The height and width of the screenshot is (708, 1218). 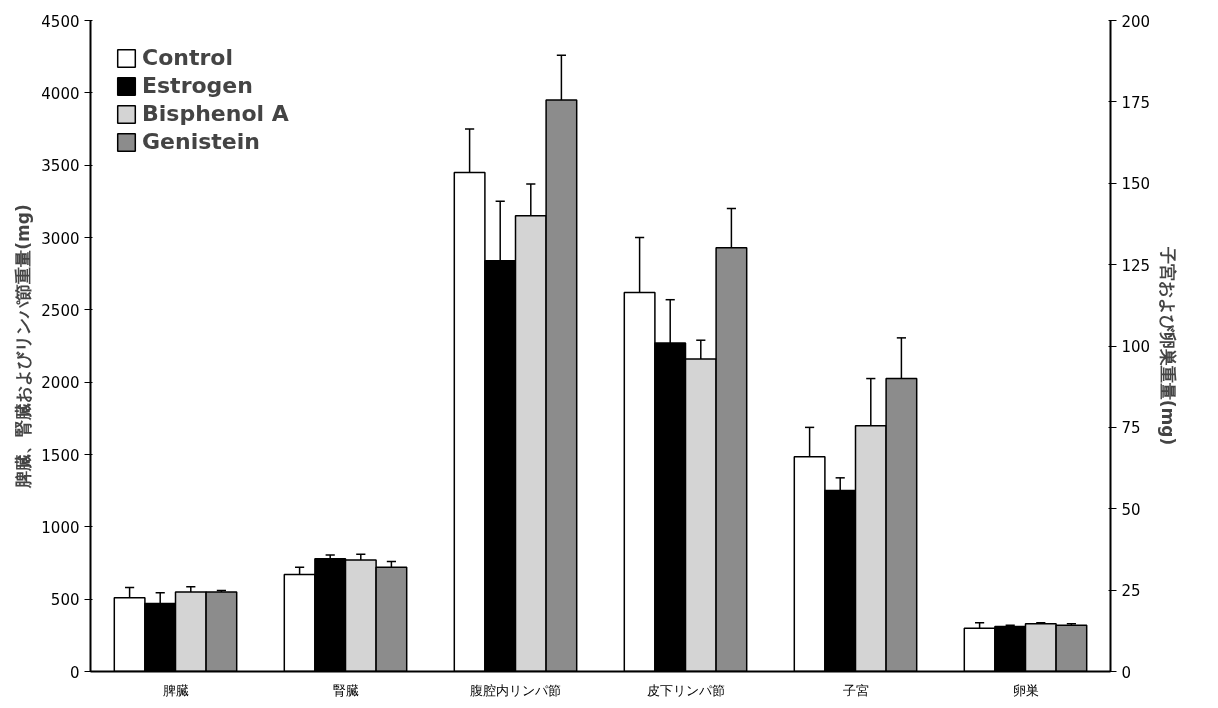 What do you see at coordinates (1168, 345) in the screenshot?
I see `y2-axis-title: 子宮および卵巣重量(mg)` at bounding box center [1168, 345].